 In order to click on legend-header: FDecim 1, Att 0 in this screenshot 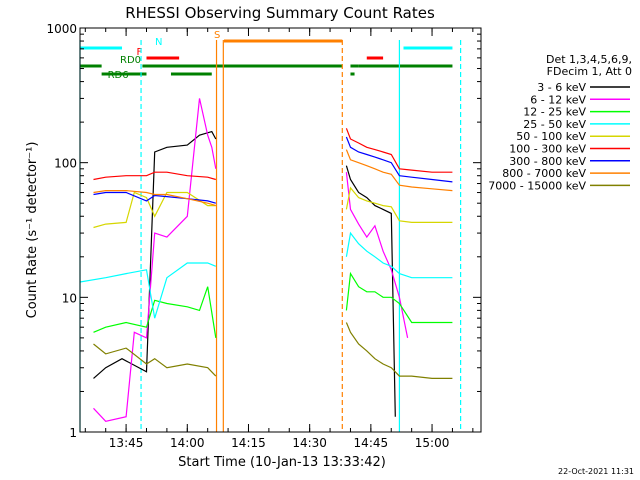, I will do `click(589, 71)`.